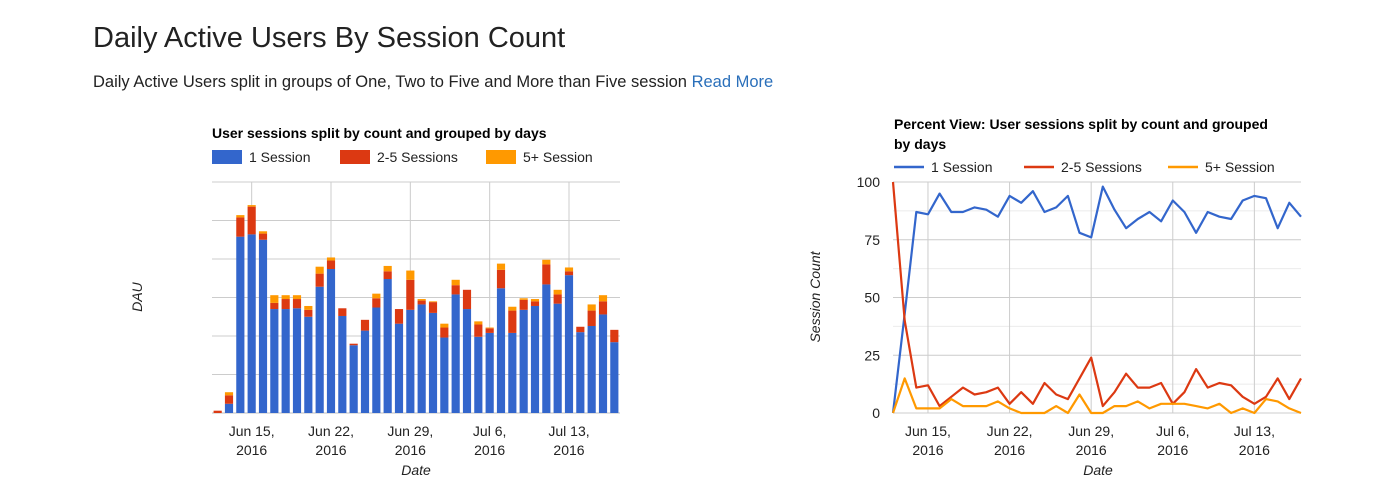  What do you see at coordinates (416, 470) in the screenshot?
I see `bar-x-axis-title: Date` at bounding box center [416, 470].